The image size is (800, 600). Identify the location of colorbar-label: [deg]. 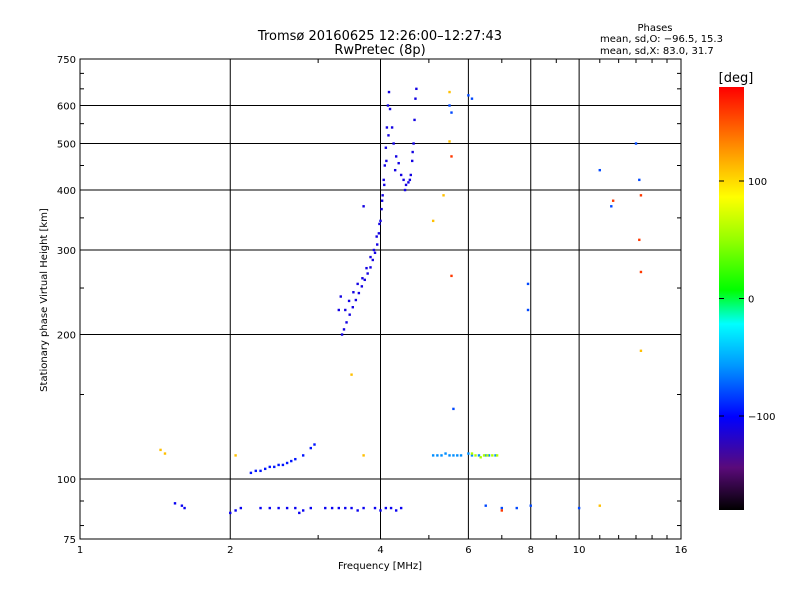
(736, 78).